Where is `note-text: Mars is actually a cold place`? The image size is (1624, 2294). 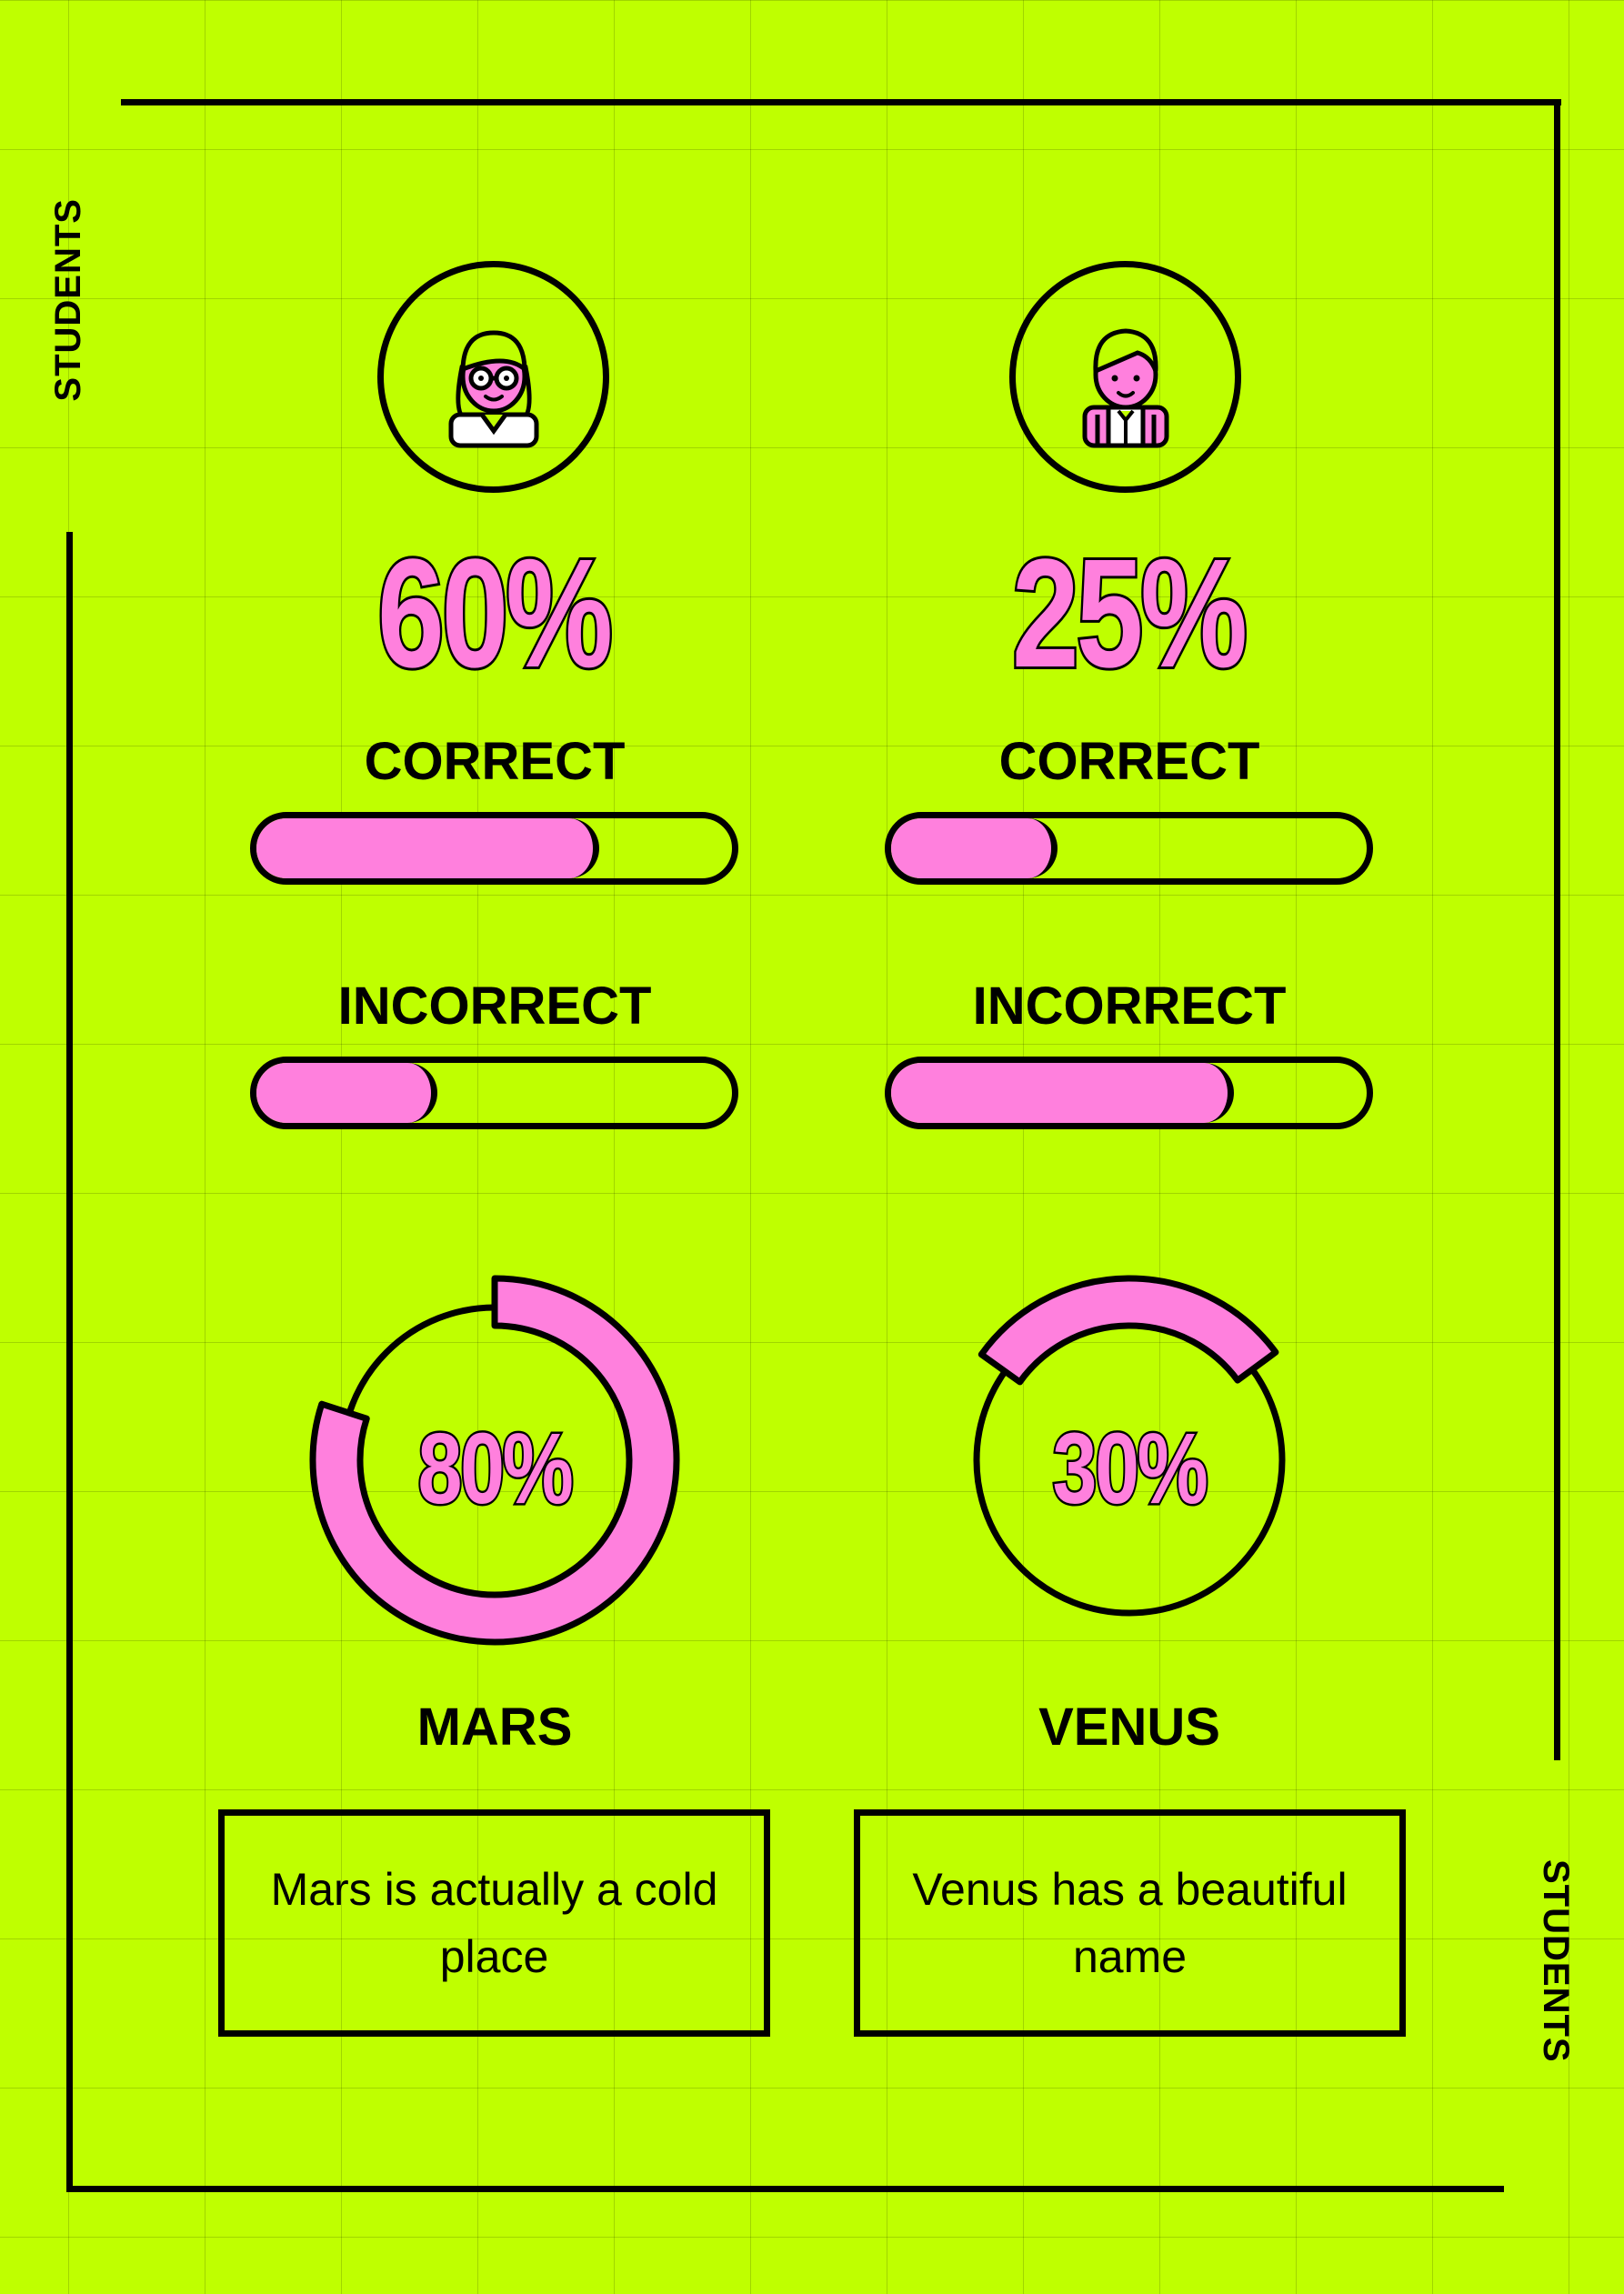
note-text: Mars is actually a cold place is located at coordinates (494, 1923).